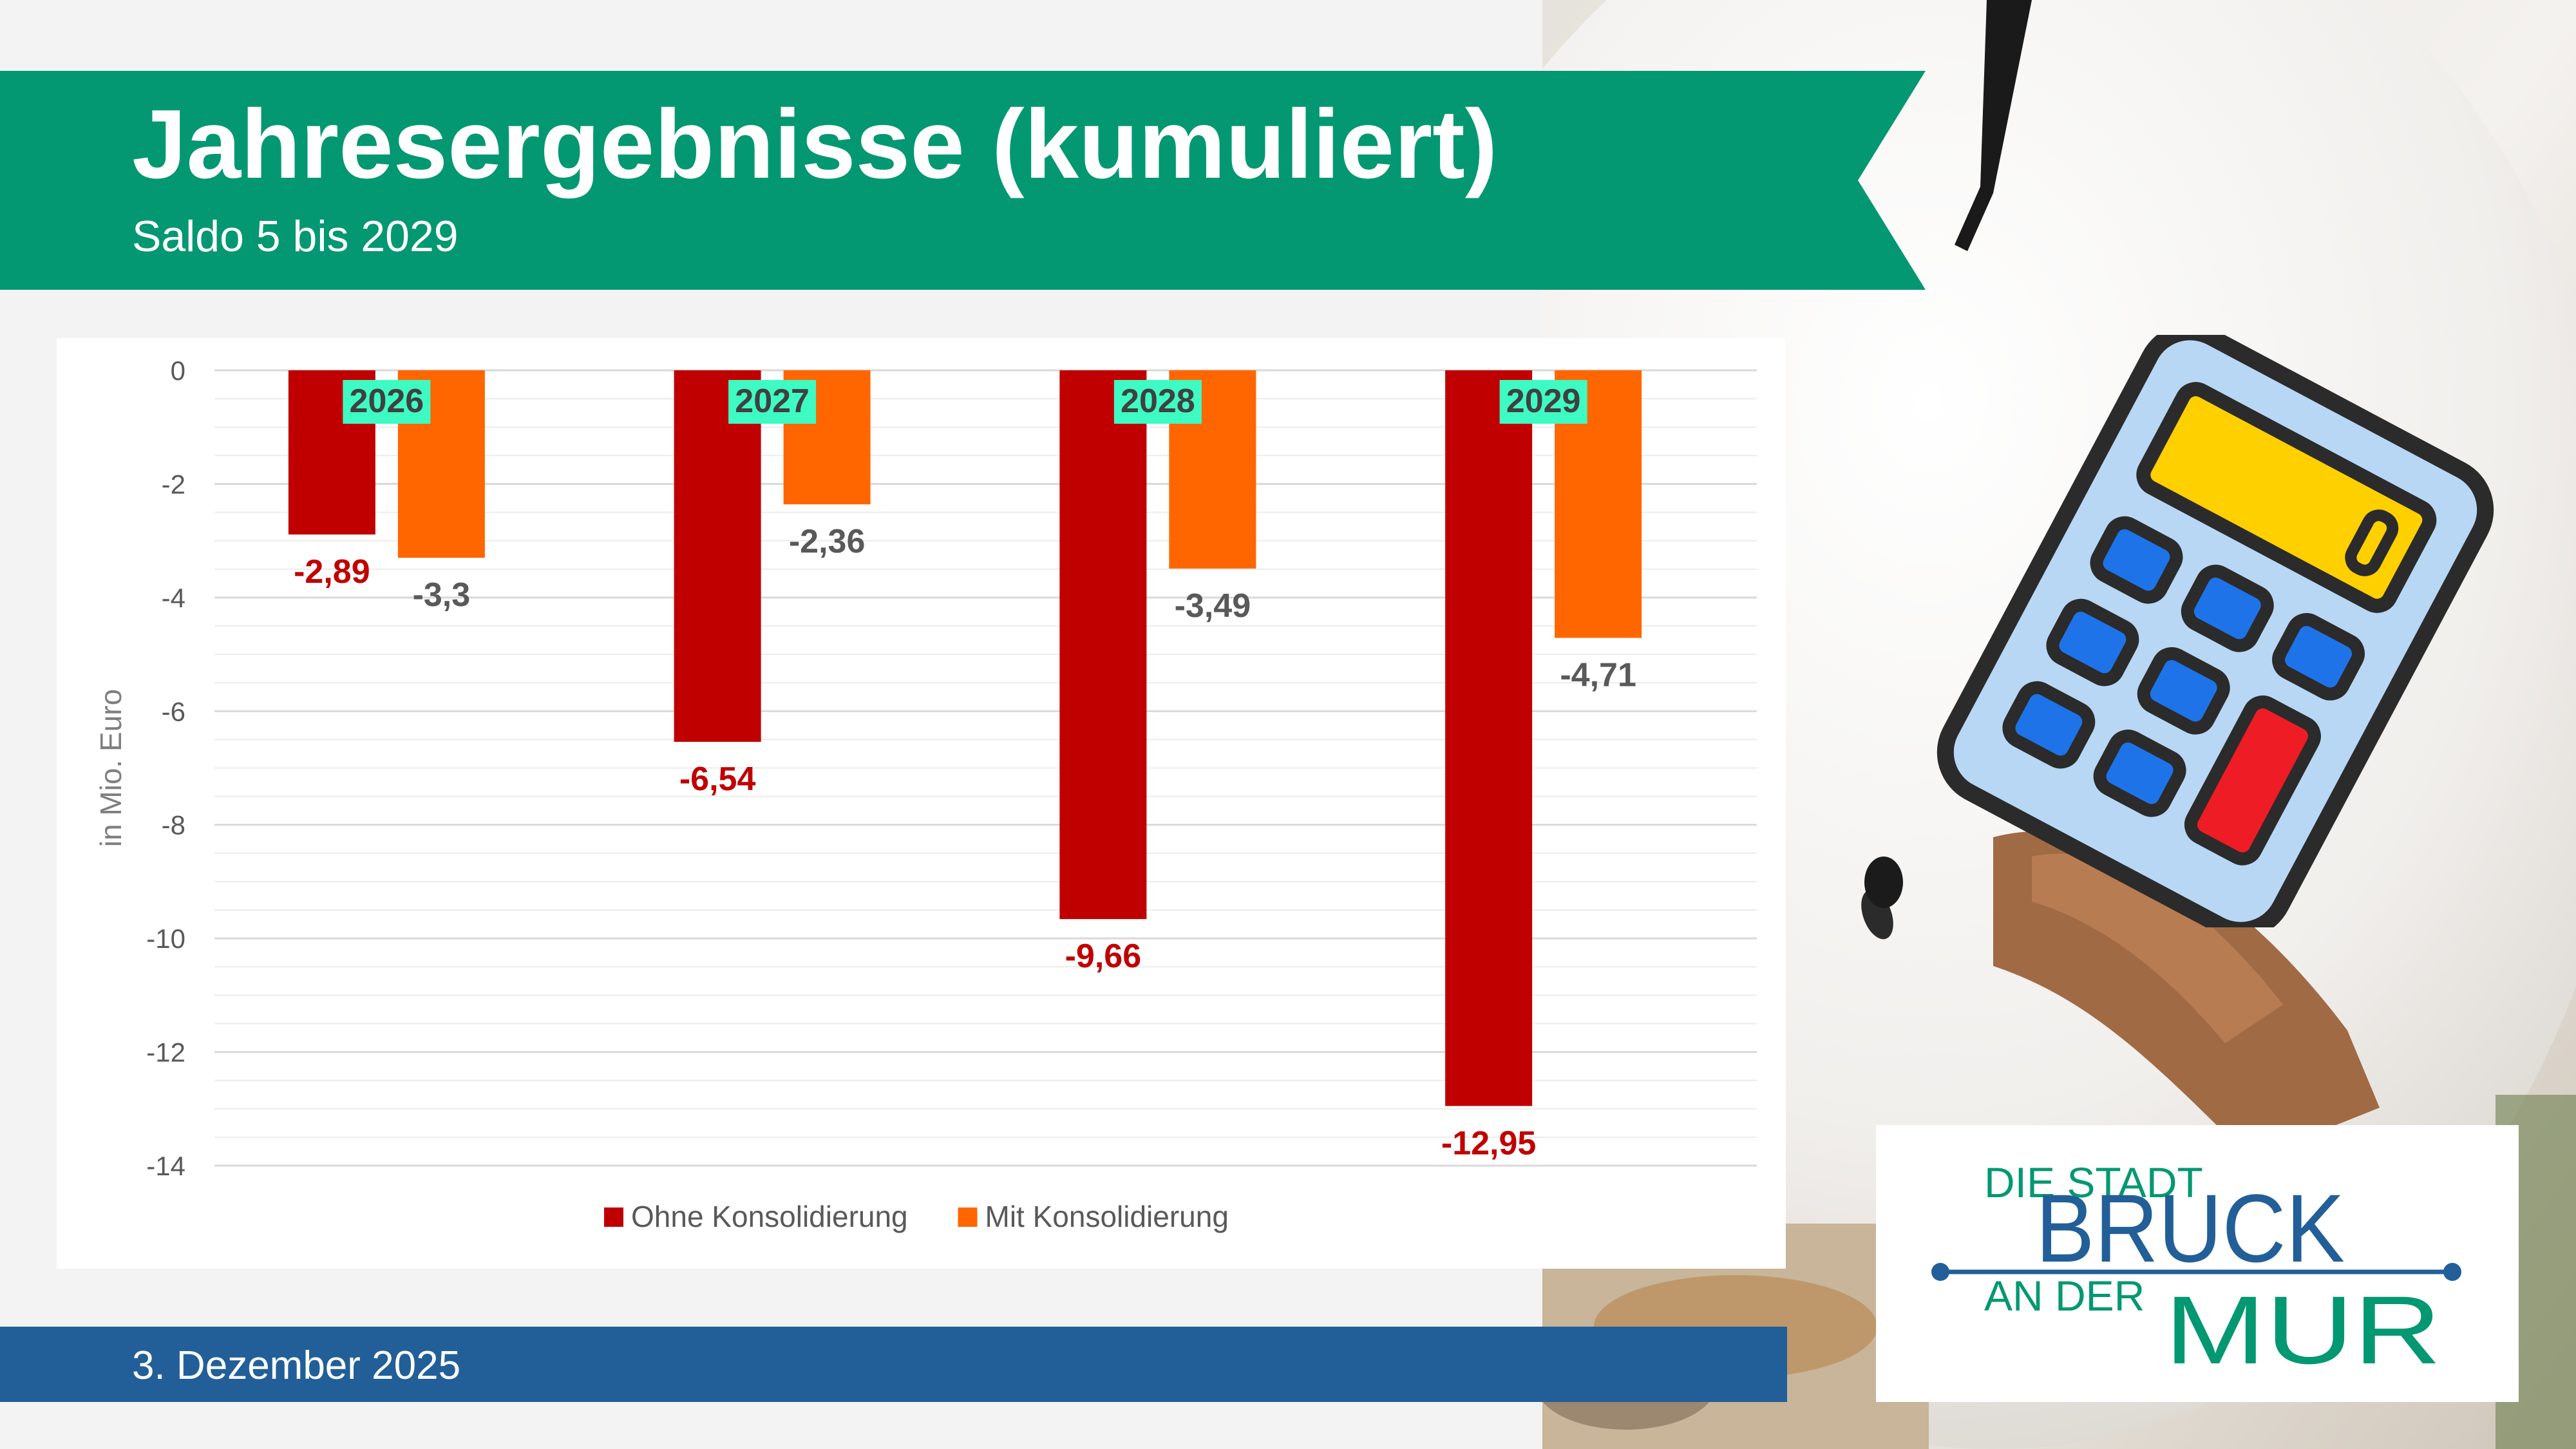  I want to click on legend-label: Ohne Konsolidierung, so click(770, 1217).